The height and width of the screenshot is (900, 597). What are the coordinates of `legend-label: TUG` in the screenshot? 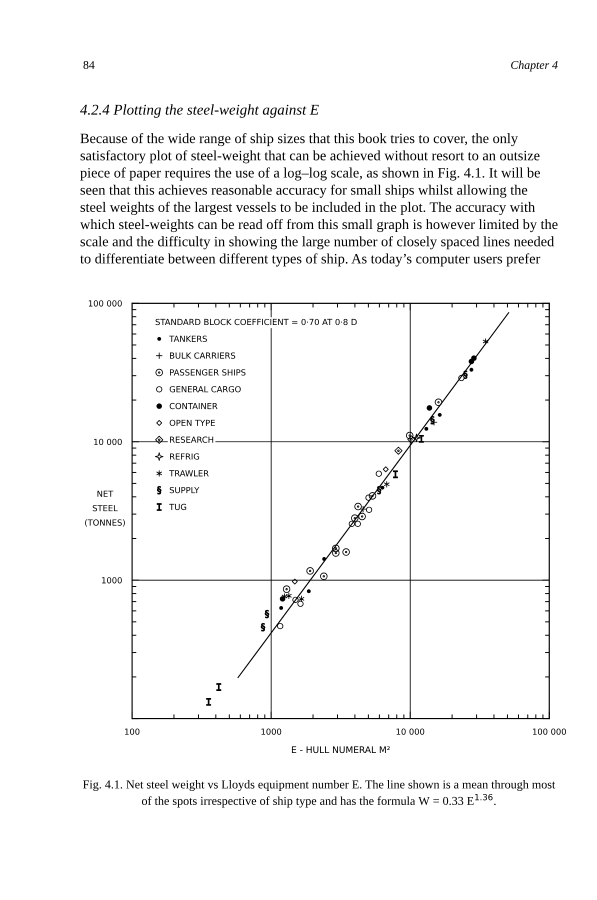 It's located at (177, 507).